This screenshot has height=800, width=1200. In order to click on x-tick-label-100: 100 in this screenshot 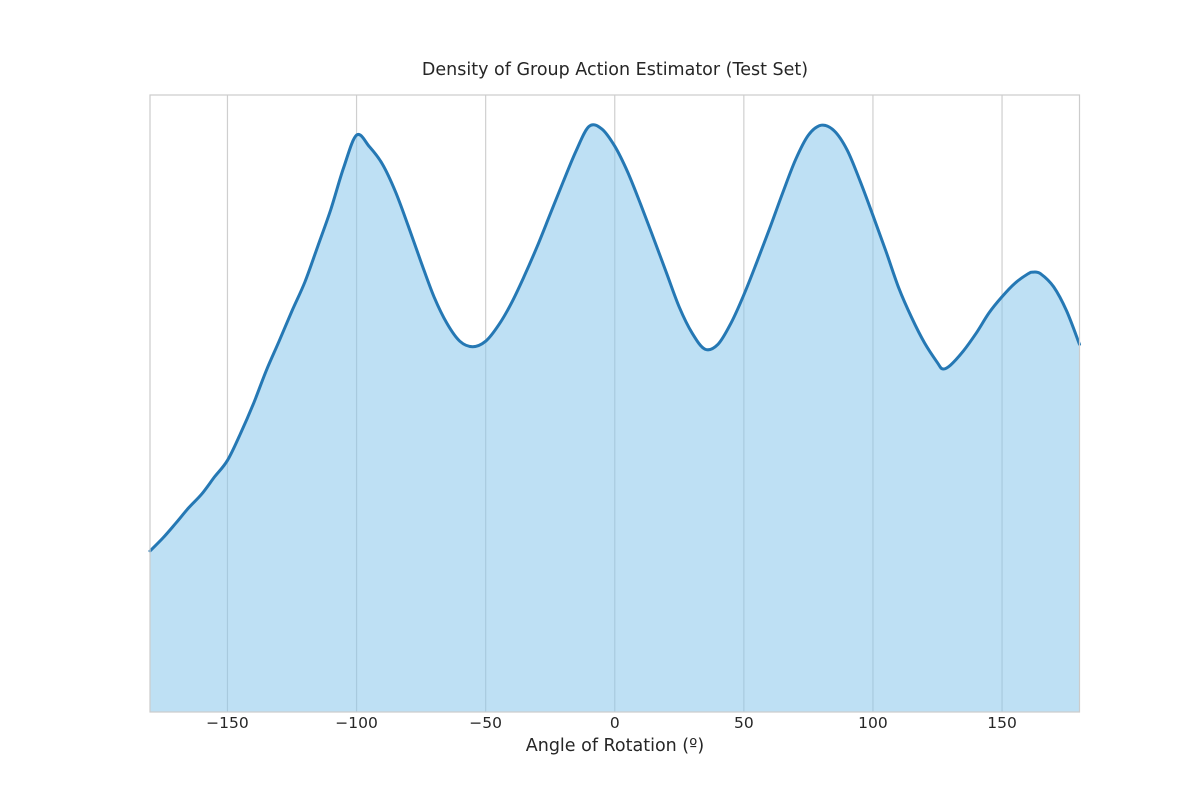, I will do `click(873, 723)`.